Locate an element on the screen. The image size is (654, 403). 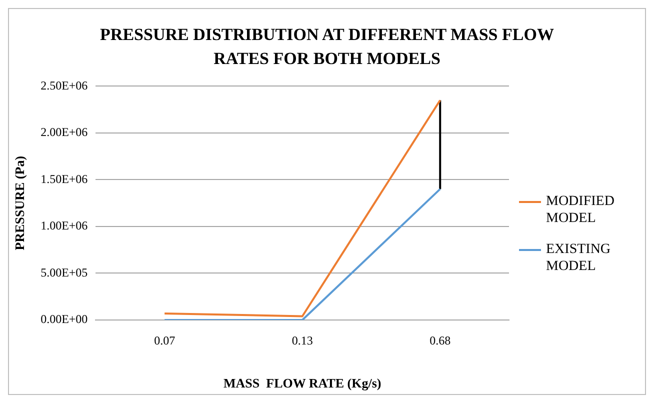
y-tick-label: 1.50E+06 is located at coordinates (64, 179).